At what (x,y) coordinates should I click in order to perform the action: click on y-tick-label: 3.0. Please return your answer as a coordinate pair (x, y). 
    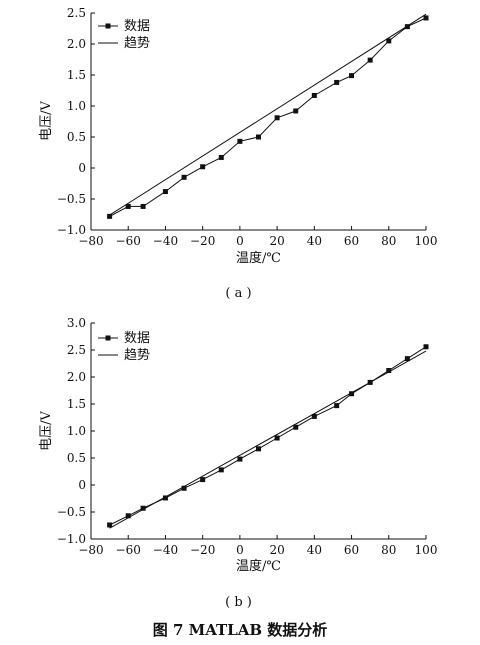
    Looking at the image, I should click on (76, 323).